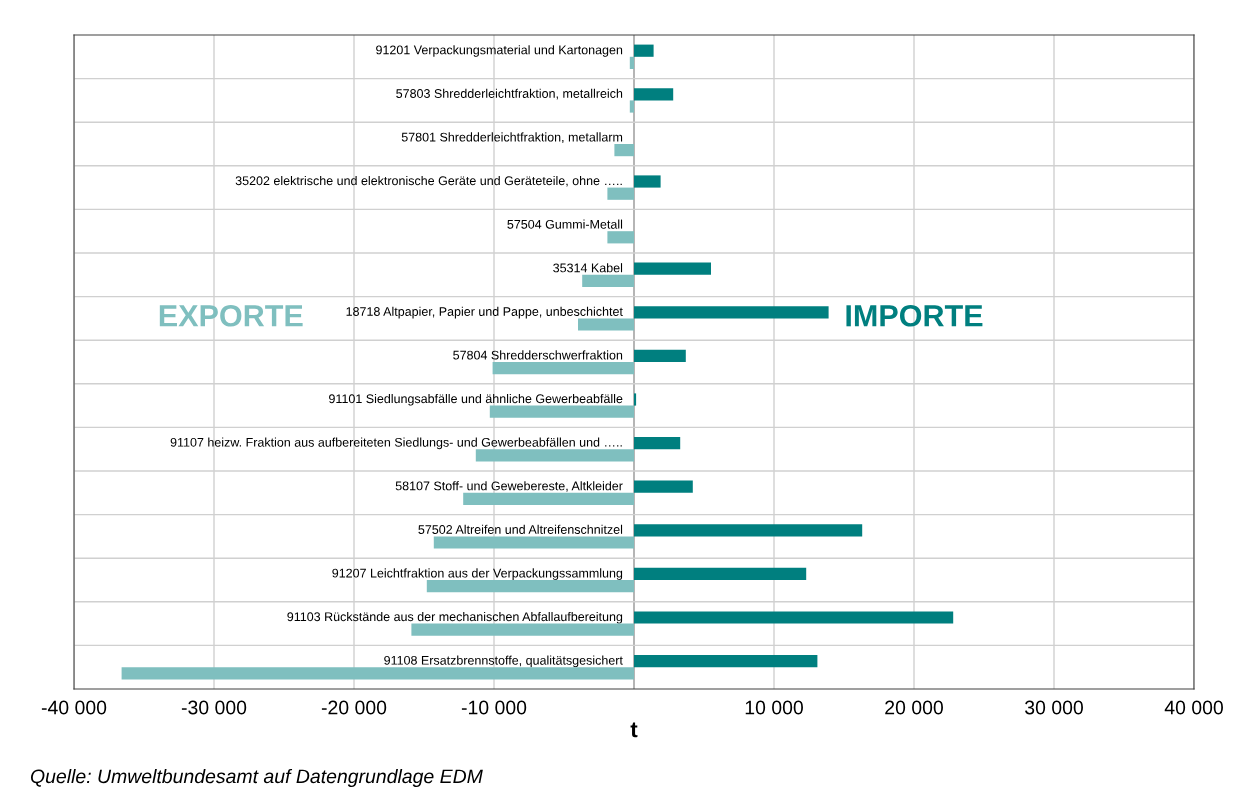 This screenshot has width=1253, height=791. I want to click on y-tick-label: 91101 Siedlungsabfälle und ähnliche Gewerbeabfälle, so click(476, 399).